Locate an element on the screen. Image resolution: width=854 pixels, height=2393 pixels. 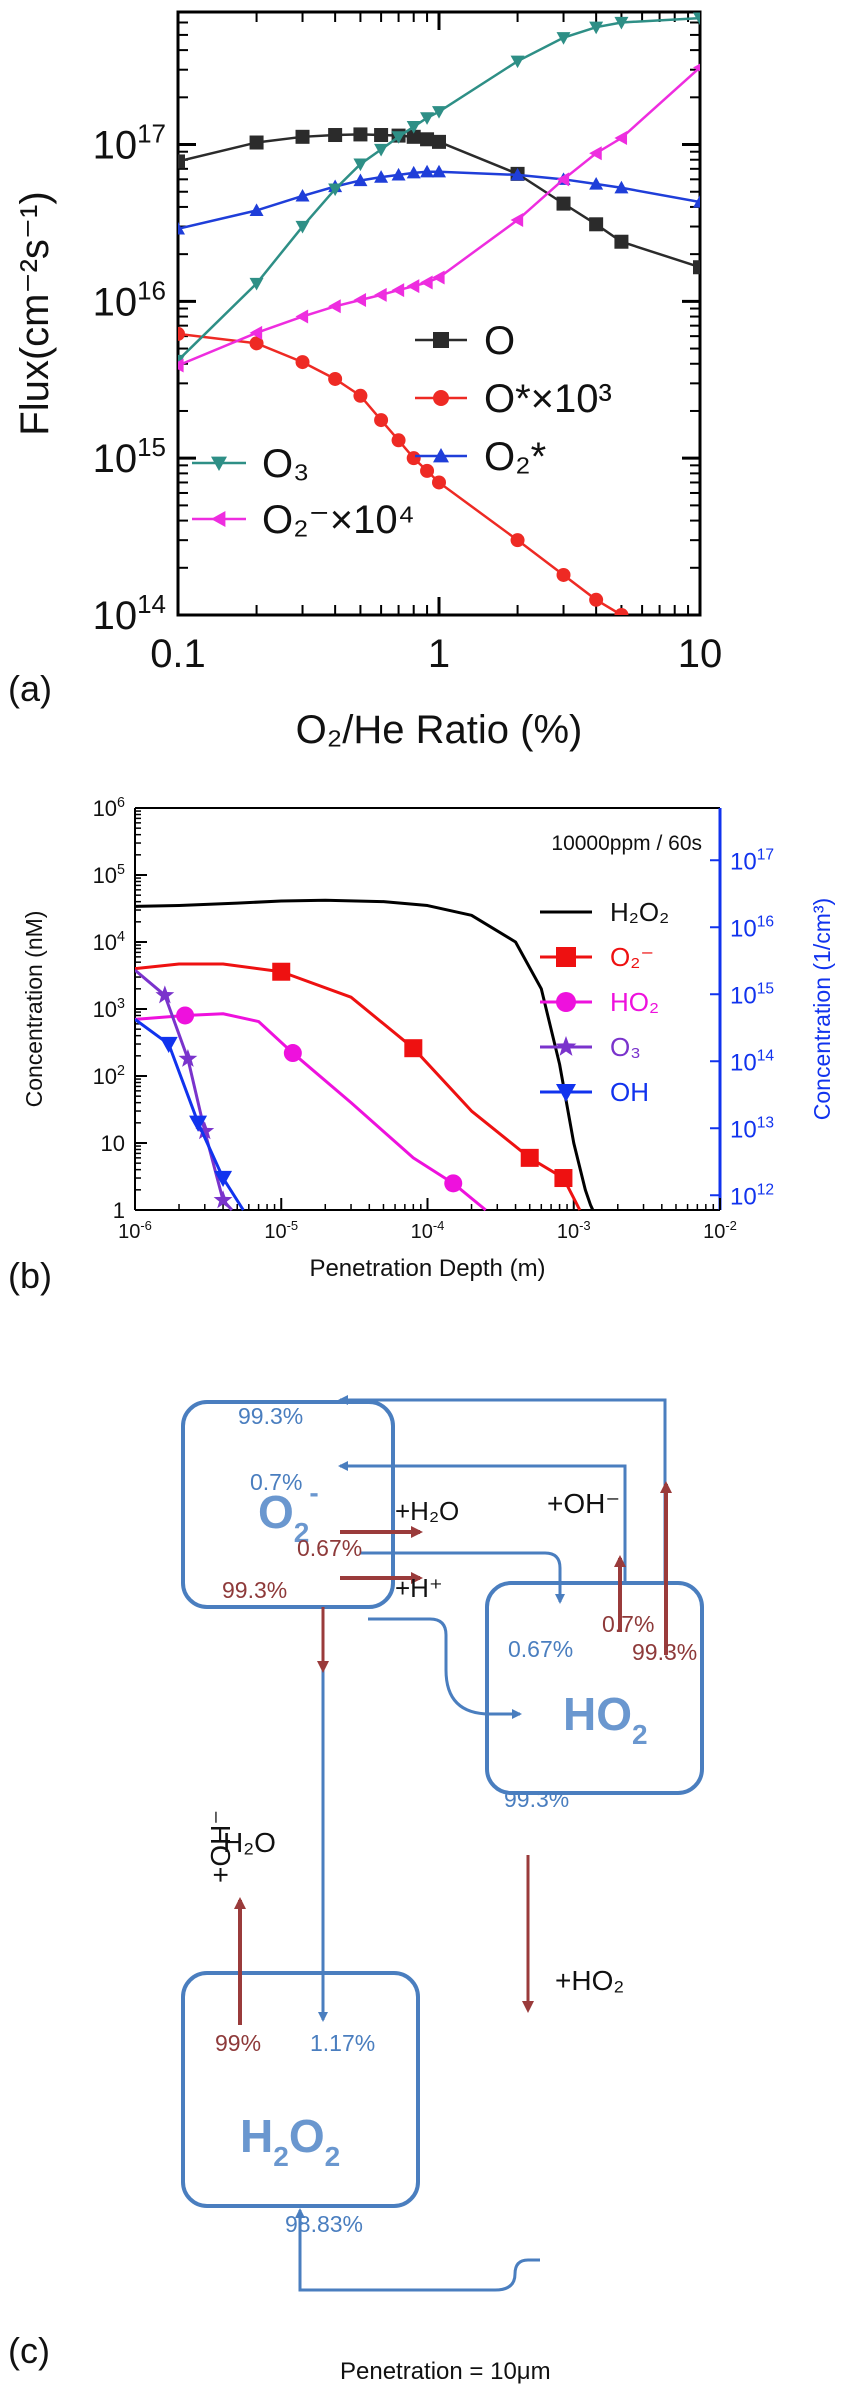
y-tick-label: 10⁵ is located at coordinates (109, 875).